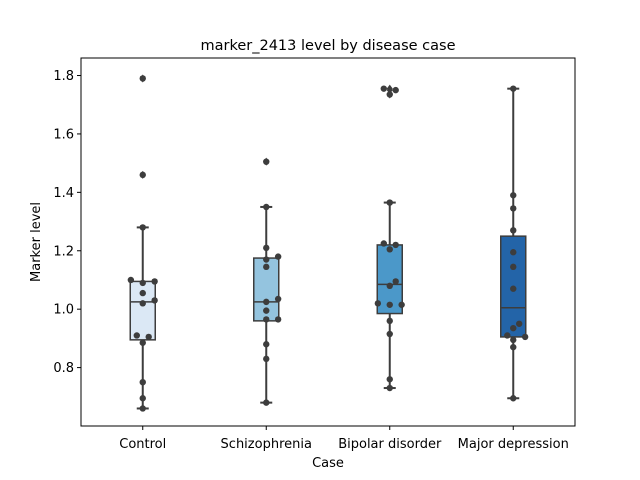 This screenshot has height=480, width=640. What do you see at coordinates (328, 463) in the screenshot?
I see `x-axis-label: Case` at bounding box center [328, 463].